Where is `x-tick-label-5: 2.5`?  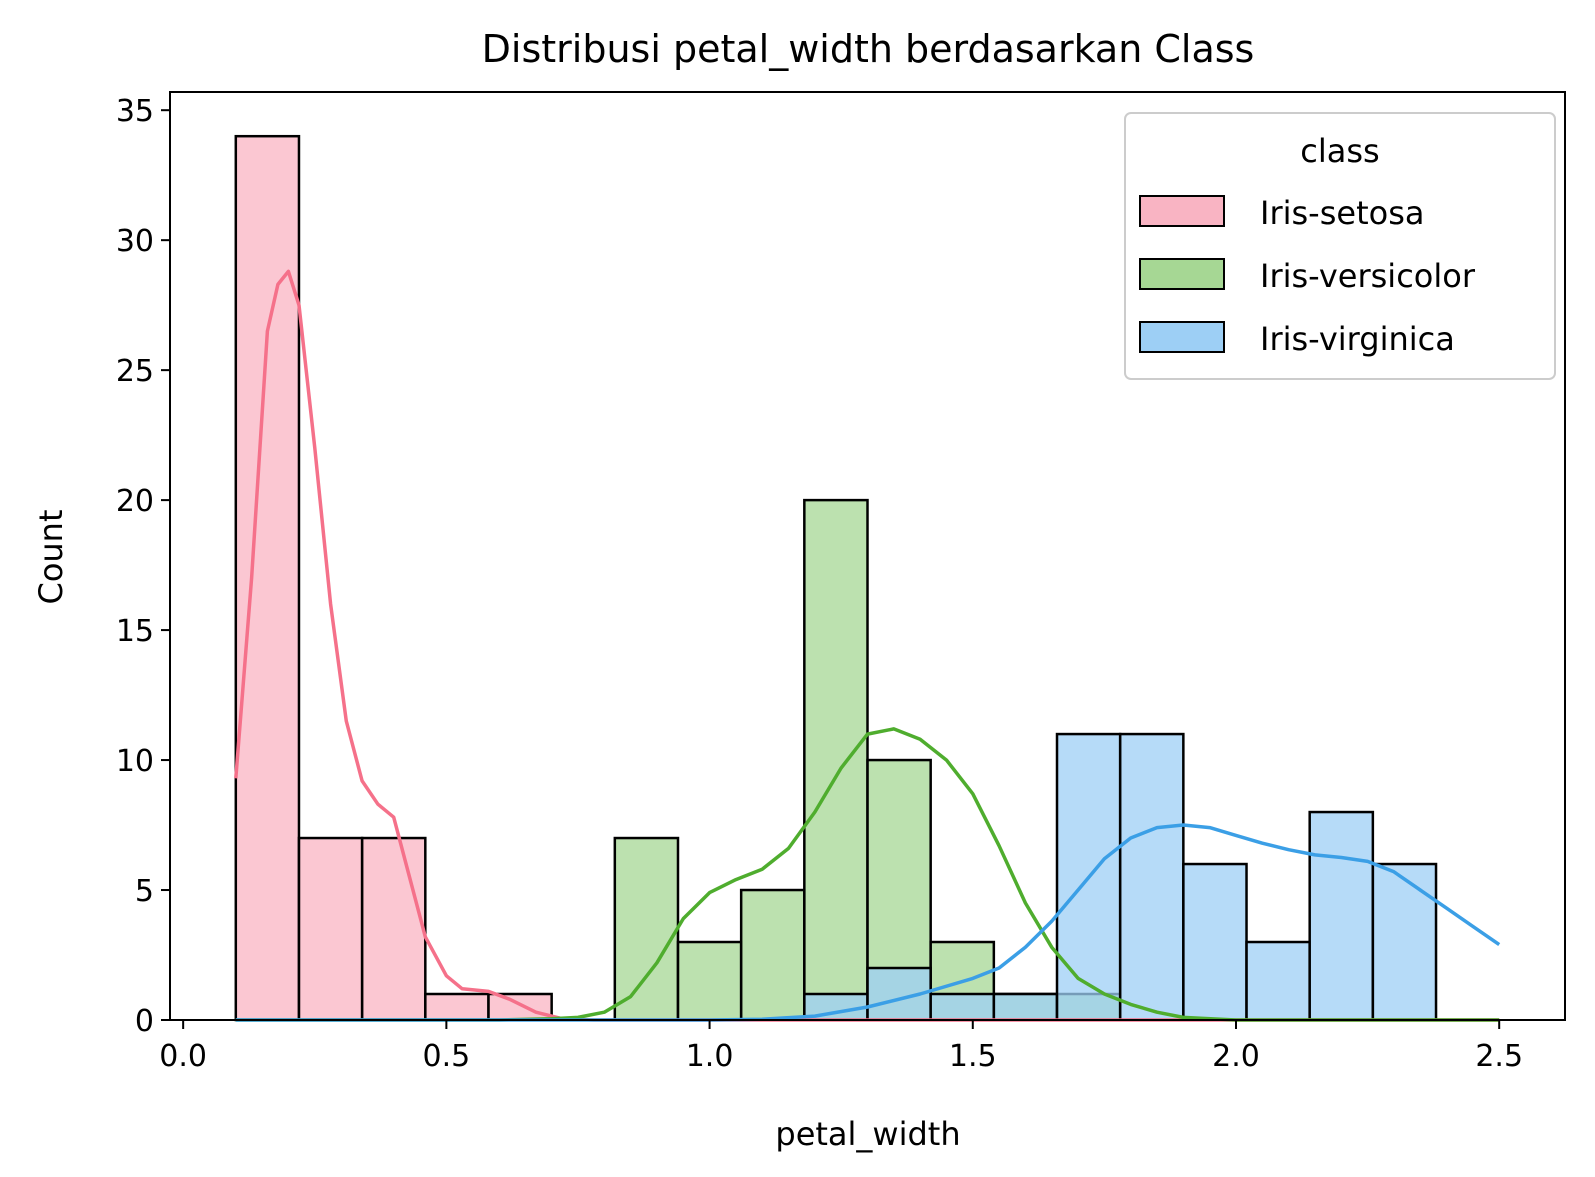
x-tick-label-5: 2.5 is located at coordinates (1499, 1056).